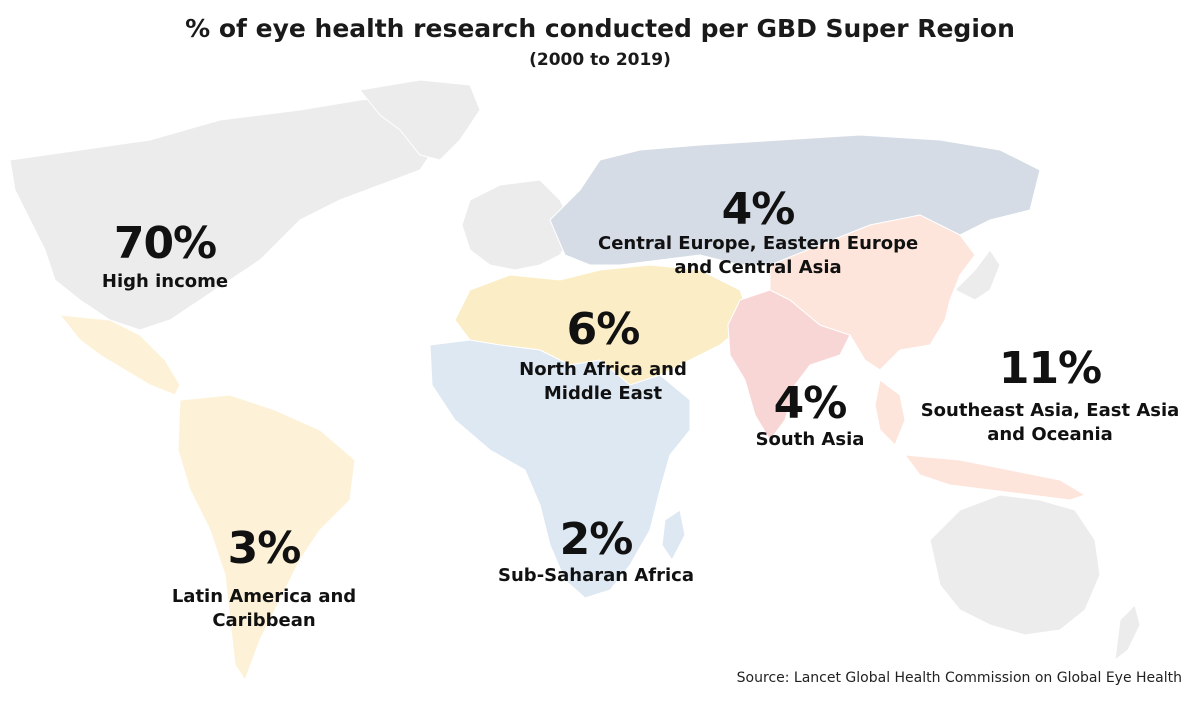  I want to click on region-seao-shape, so click(928, 357).